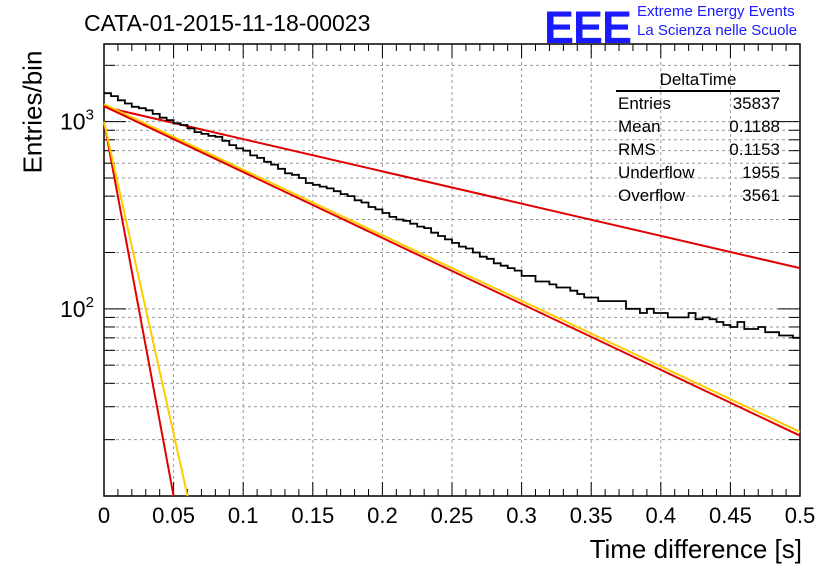  I want to click on y-tick-label: 10², so click(77, 308).